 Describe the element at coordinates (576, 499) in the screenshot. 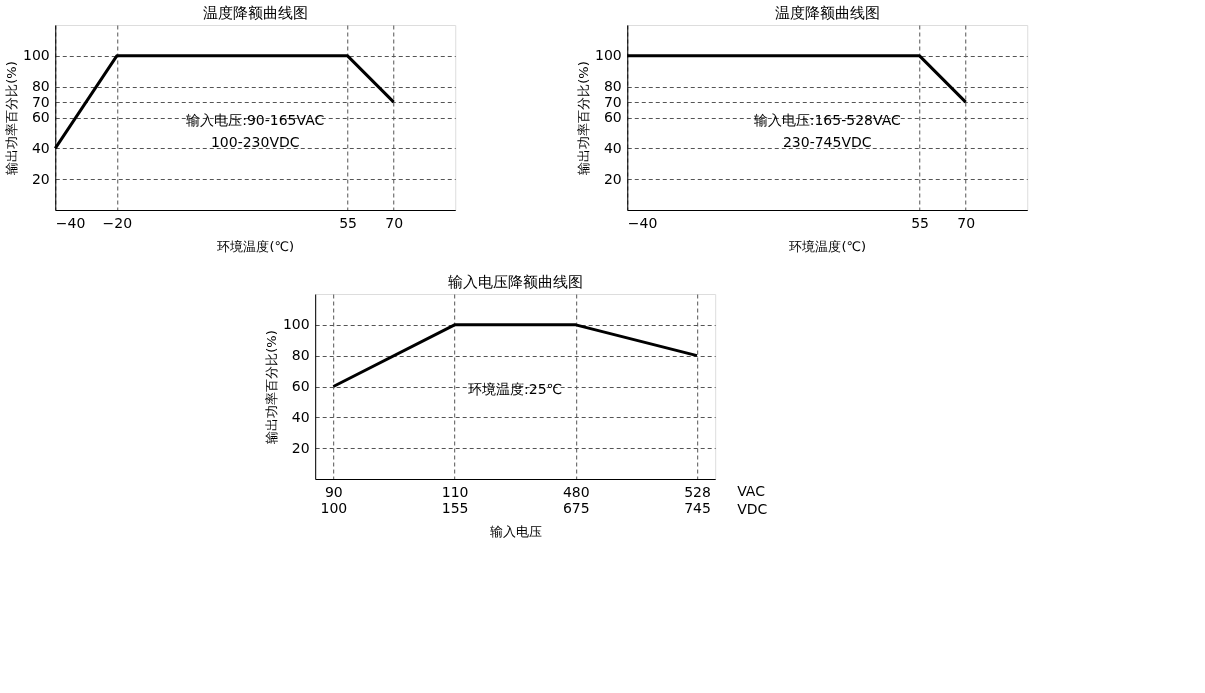

I see `x-tick-label: 480 675` at that location.